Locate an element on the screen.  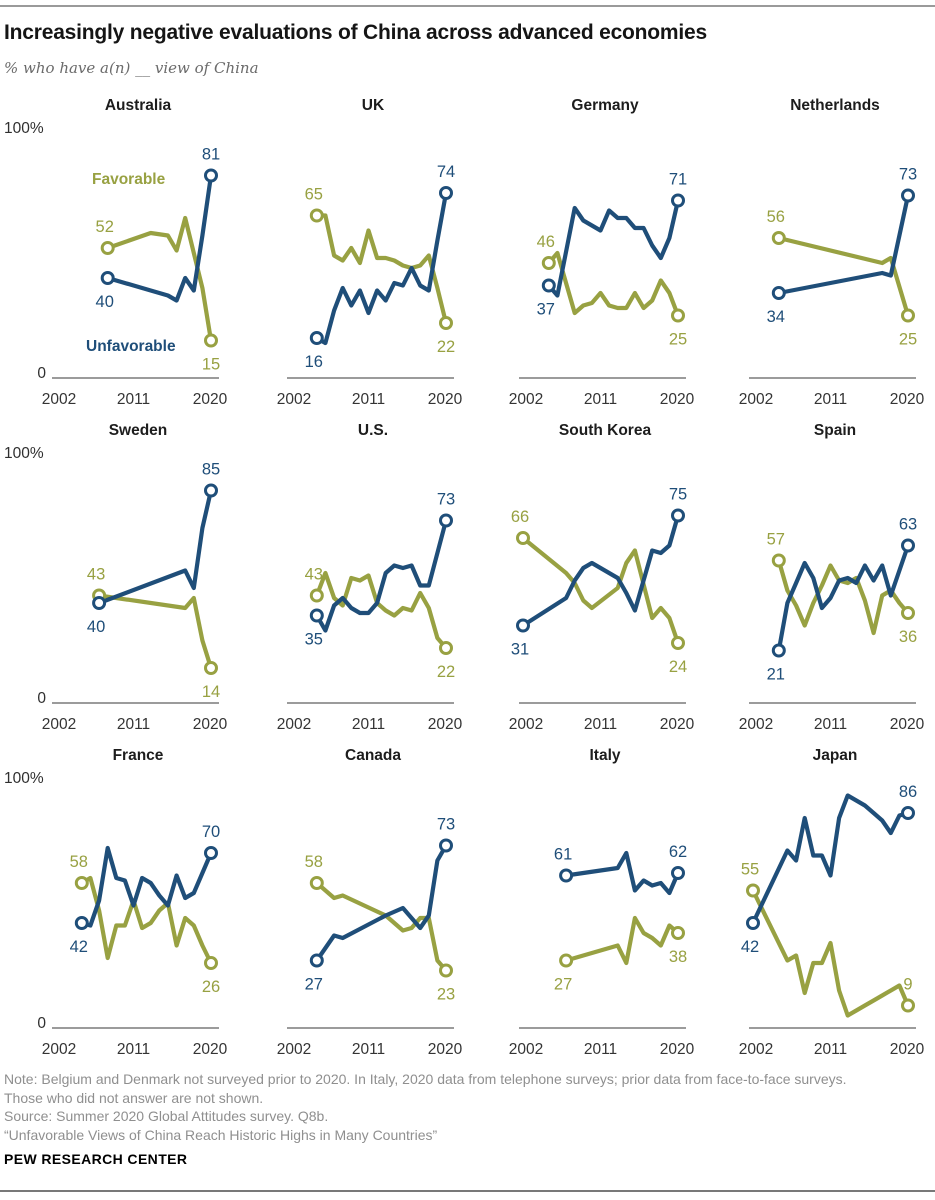
panel-country-title: Germany is located at coordinates (605, 105).